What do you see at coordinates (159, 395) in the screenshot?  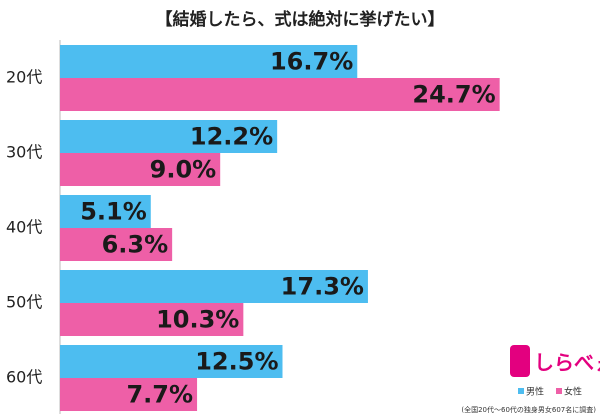 I see `value-label: 7.7%` at bounding box center [159, 395].